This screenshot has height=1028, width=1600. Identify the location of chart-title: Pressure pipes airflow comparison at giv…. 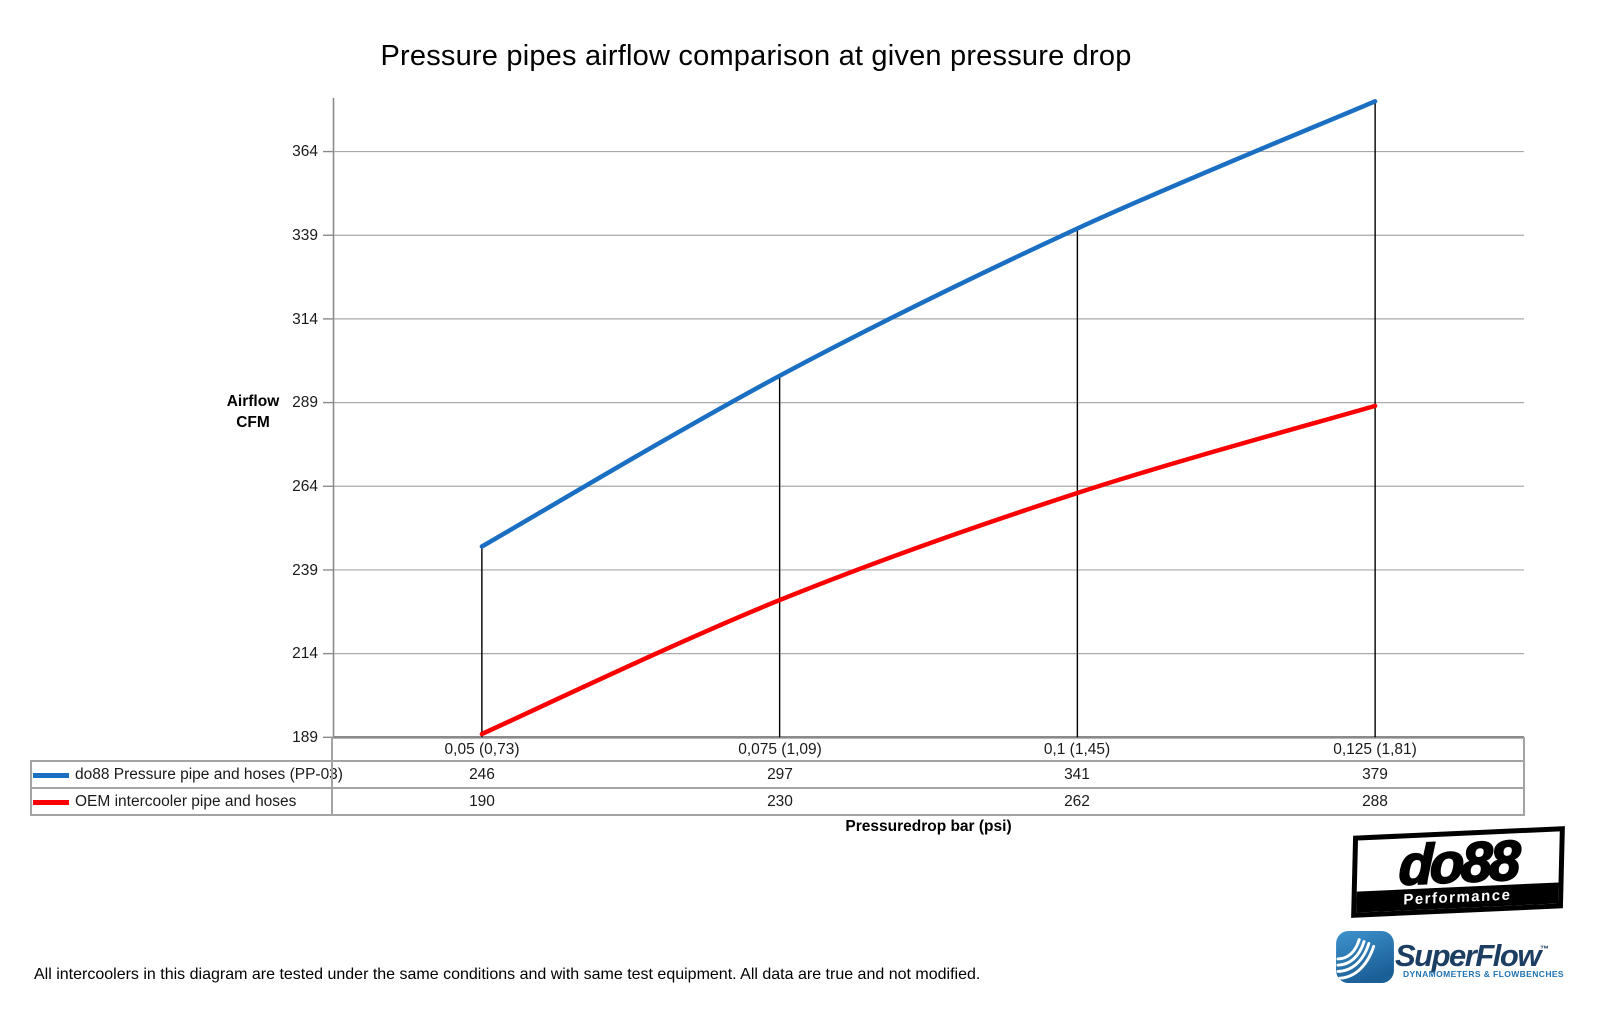
(756, 56).